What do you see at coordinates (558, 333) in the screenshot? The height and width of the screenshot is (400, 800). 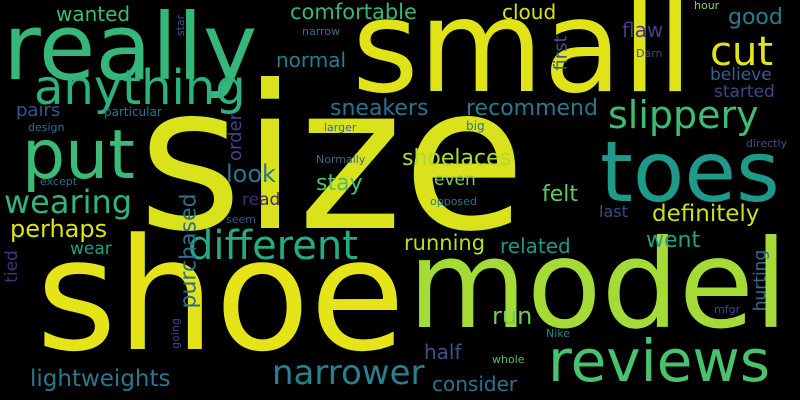 I see `word-nike: Nike` at bounding box center [558, 333].